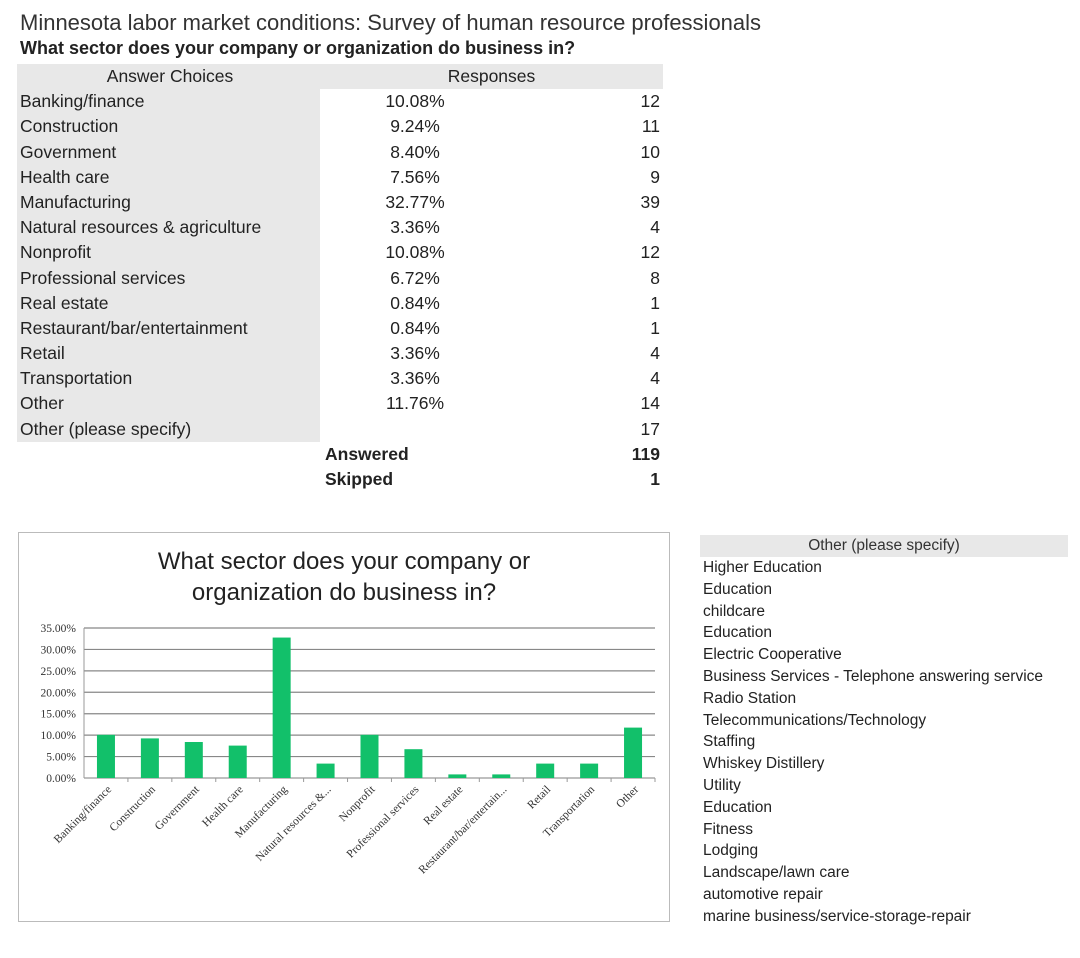 Image resolution: width=1080 pixels, height=958 pixels. Describe the element at coordinates (61, 779) in the screenshot. I see `y-tick-label: 0.00%` at that location.